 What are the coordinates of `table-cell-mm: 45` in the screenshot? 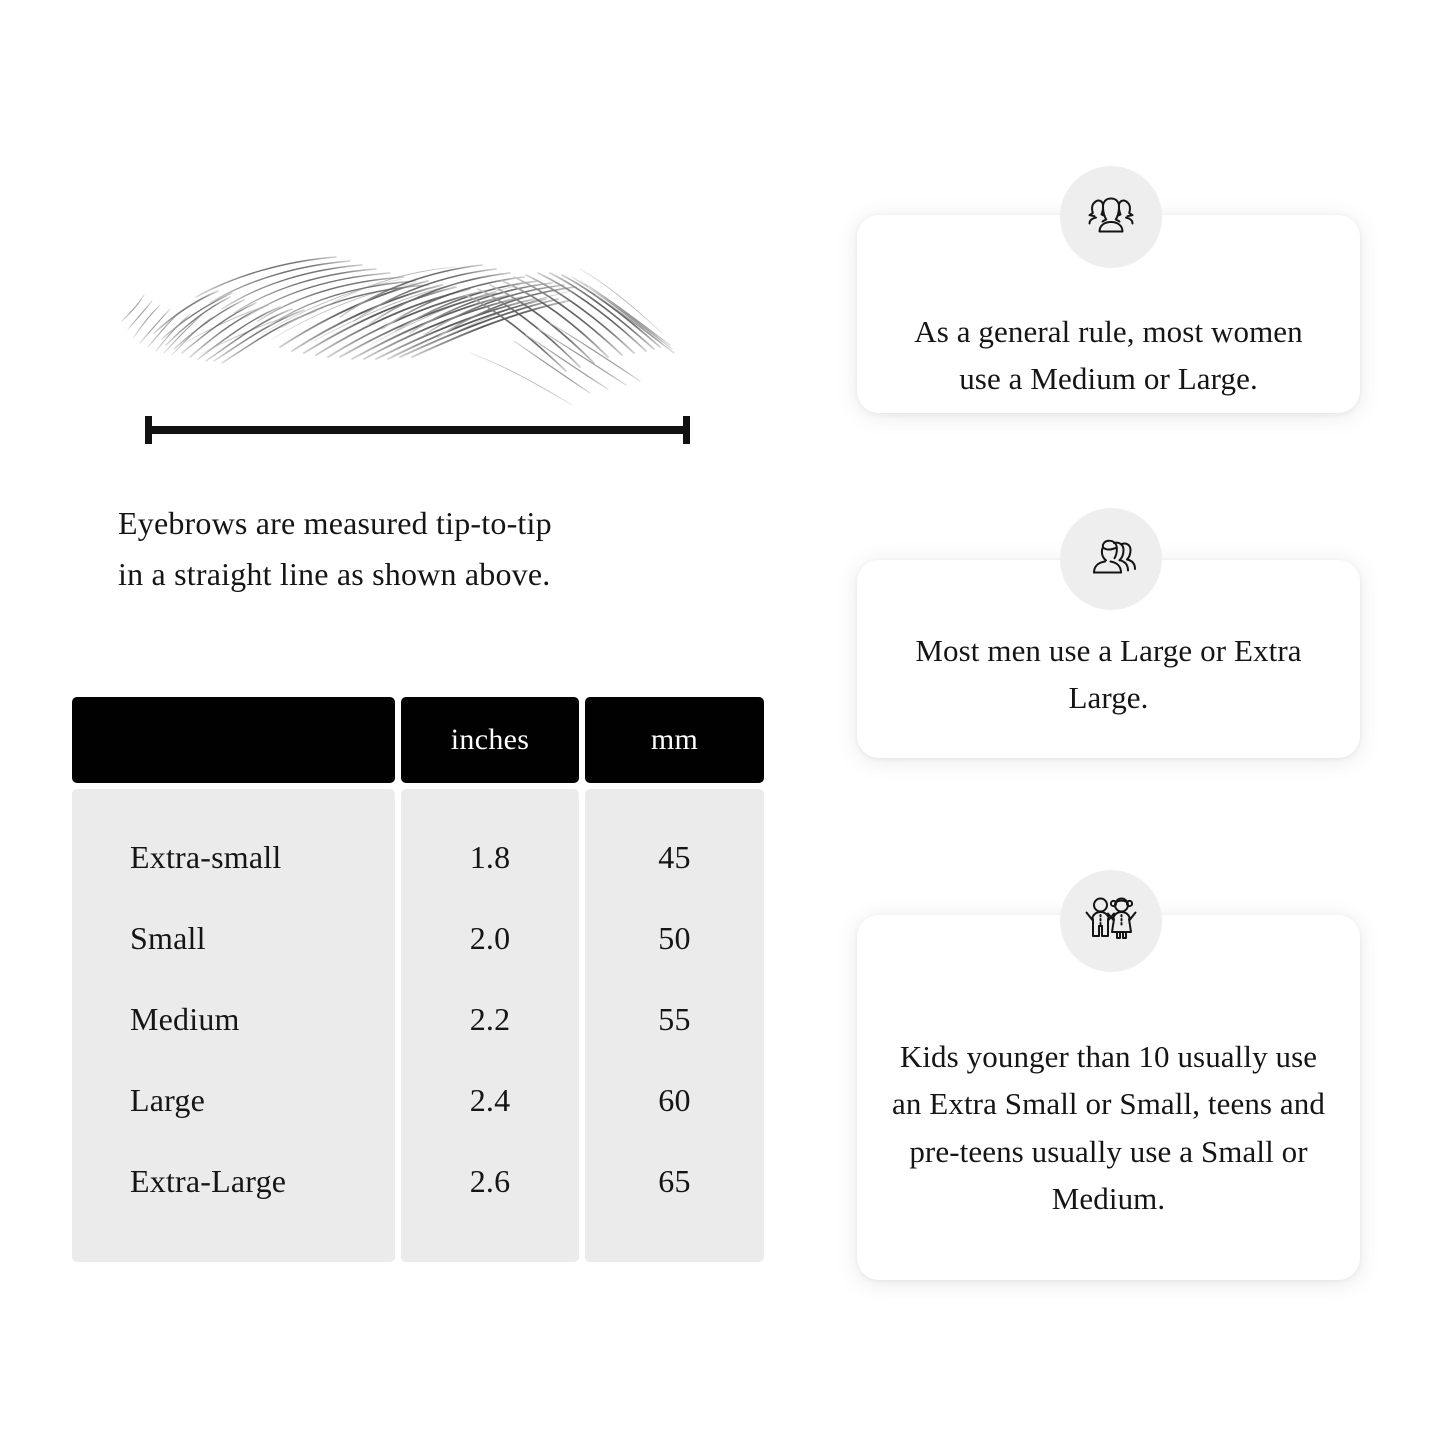 It's located at (674, 857).